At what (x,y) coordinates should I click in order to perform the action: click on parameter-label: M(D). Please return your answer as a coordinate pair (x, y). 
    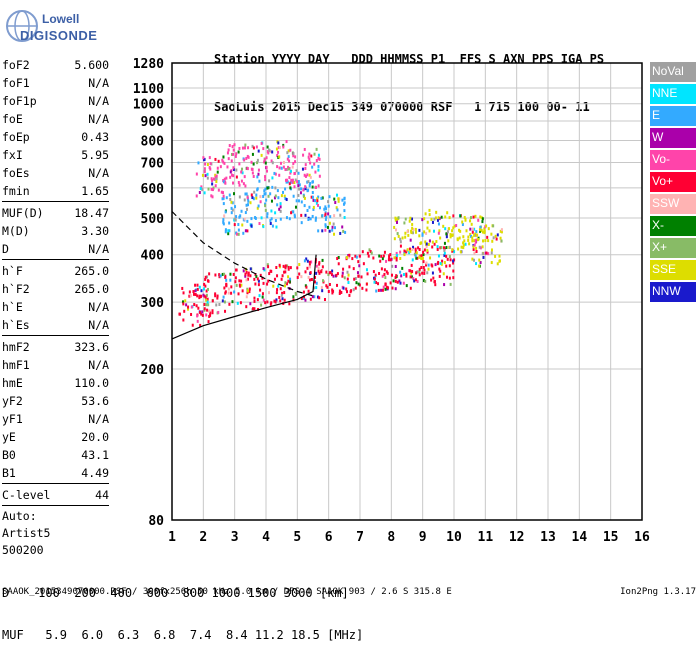
    Looking at the image, I should click on (16, 231).